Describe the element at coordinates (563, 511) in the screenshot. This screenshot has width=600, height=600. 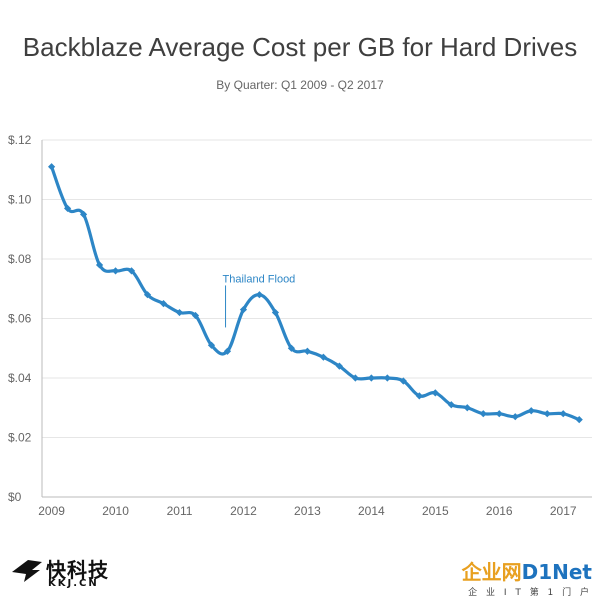
I see `x-tick-label: 2017` at that location.